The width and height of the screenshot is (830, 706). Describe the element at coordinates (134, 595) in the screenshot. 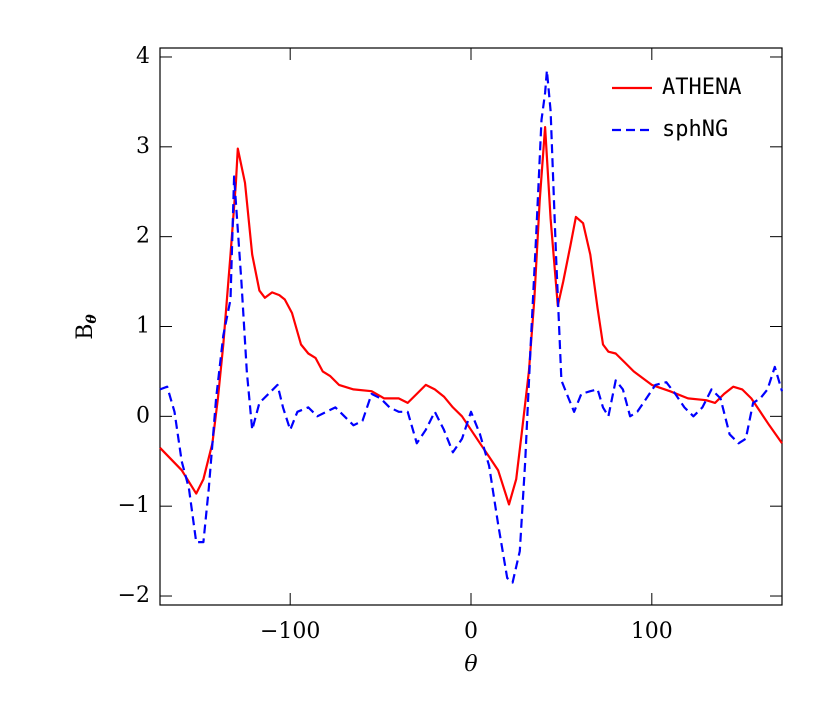

I see `y-tick-label: −2` at that location.